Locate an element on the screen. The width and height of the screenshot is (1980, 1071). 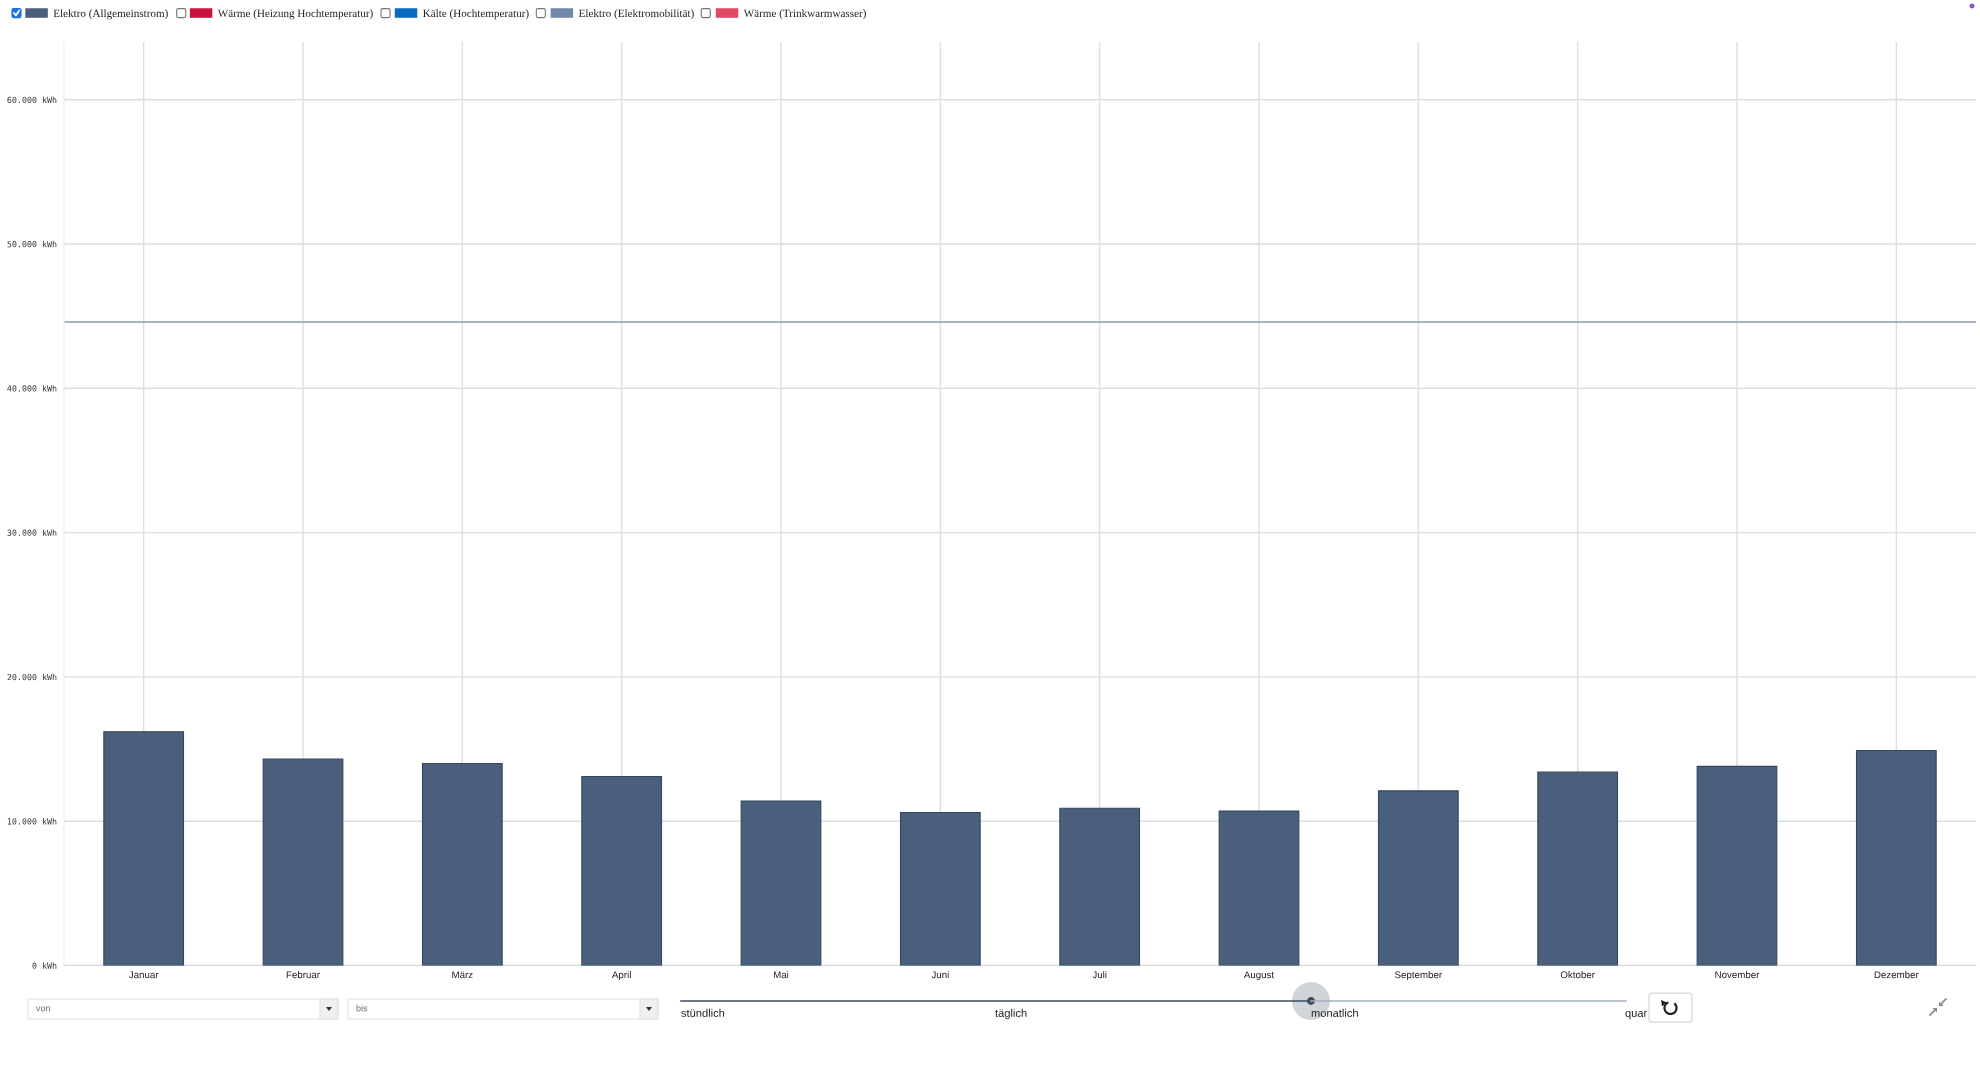
y-tick-label: 50.000 kWh is located at coordinates (32, 244).